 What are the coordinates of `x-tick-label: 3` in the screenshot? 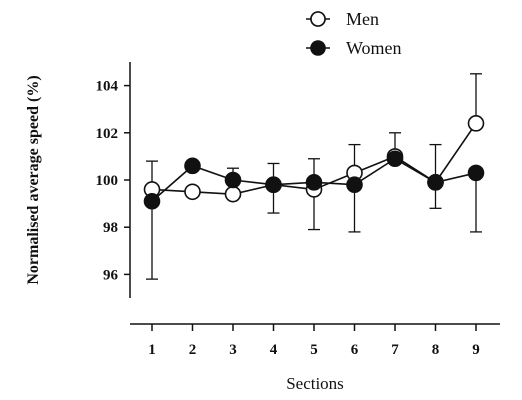 It's located at (233, 350).